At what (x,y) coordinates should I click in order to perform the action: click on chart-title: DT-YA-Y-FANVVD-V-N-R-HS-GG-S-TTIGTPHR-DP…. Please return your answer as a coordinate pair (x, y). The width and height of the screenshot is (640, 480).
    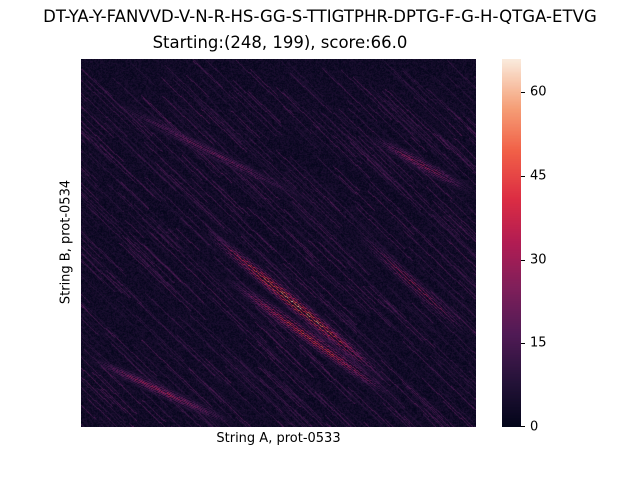
    Looking at the image, I should click on (320, 16).